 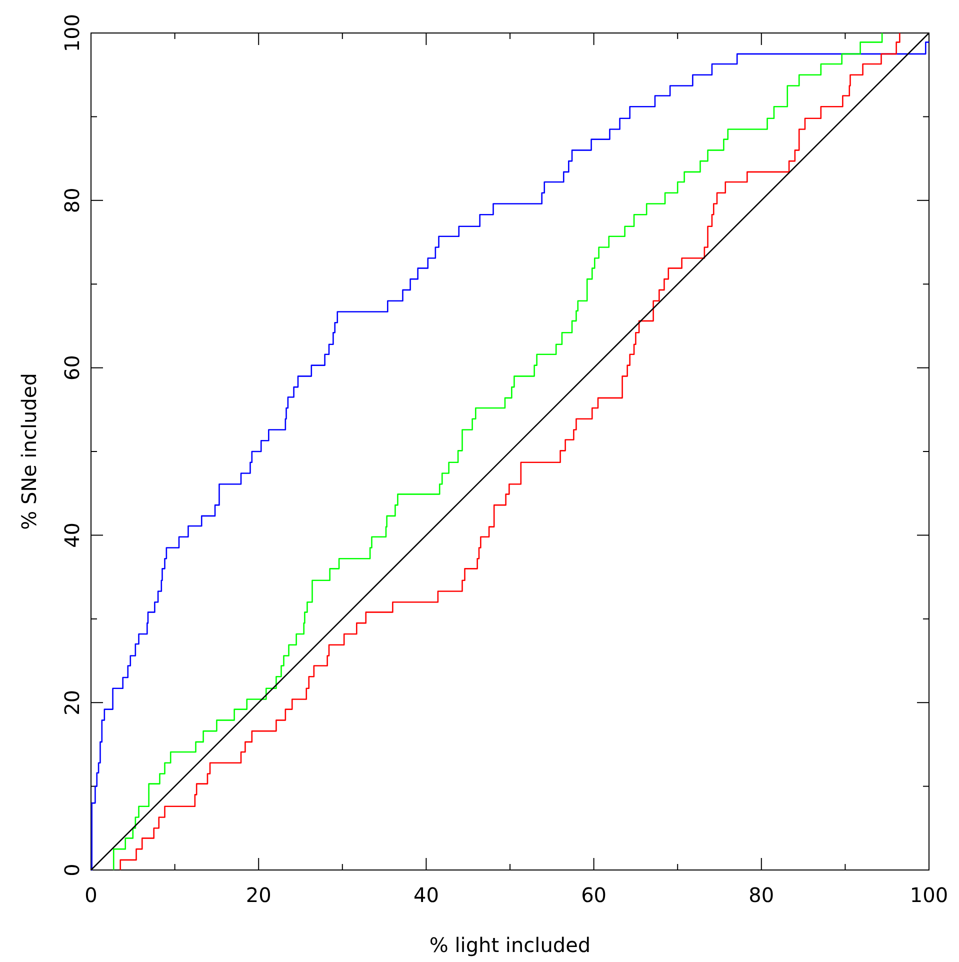 I want to click on x-axis-title: % light included, so click(x=510, y=945).